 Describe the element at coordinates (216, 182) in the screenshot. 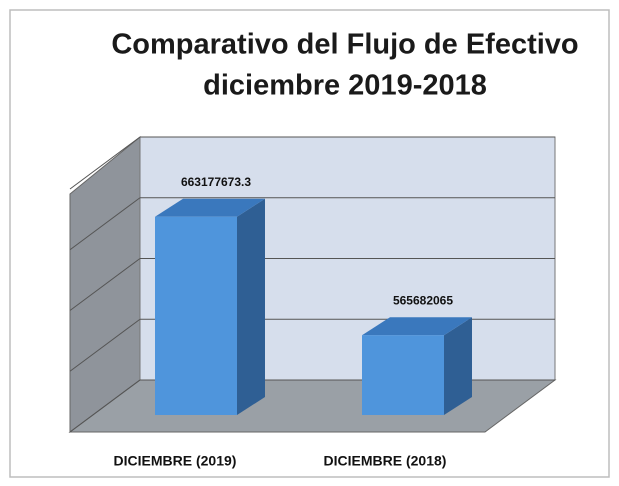

I see `value-label: 663177673.3` at that location.